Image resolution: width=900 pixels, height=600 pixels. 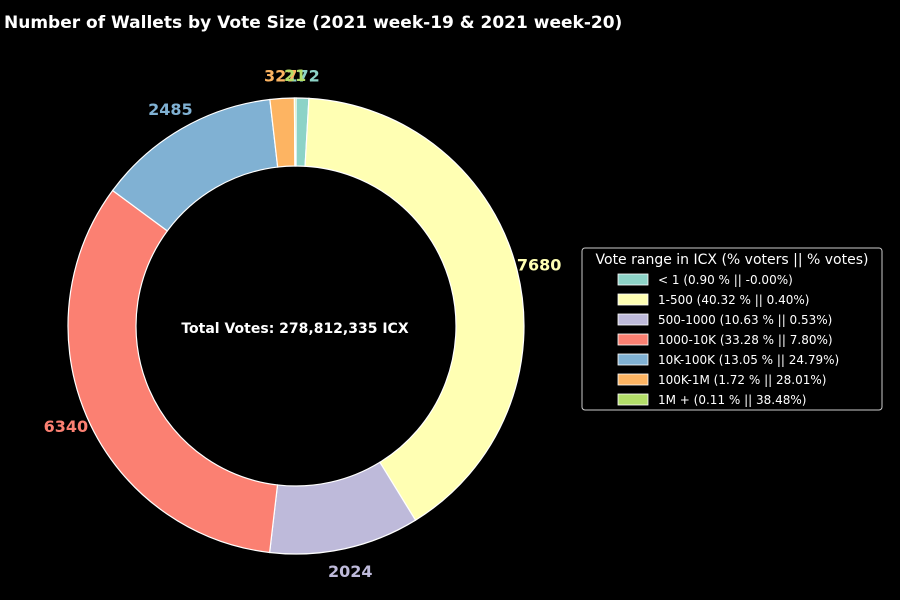 What do you see at coordinates (280, 76) in the screenshot?
I see `slice-label-100k-1m: 327` at bounding box center [280, 76].